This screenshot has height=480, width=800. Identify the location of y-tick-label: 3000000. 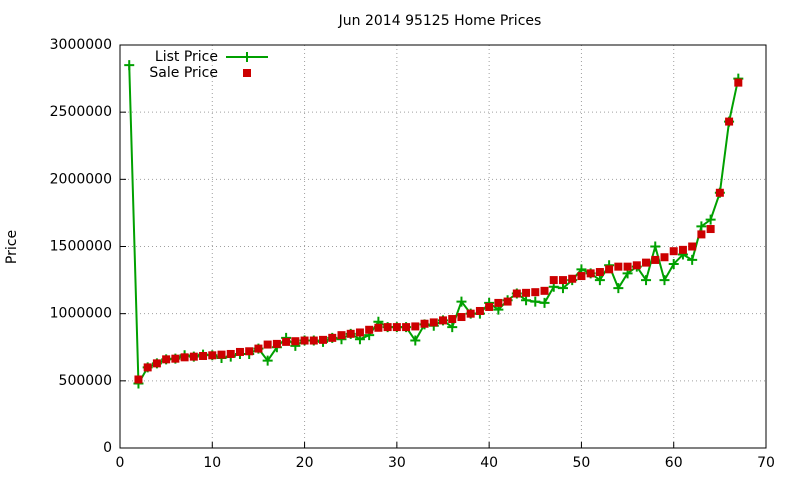
(81, 45).